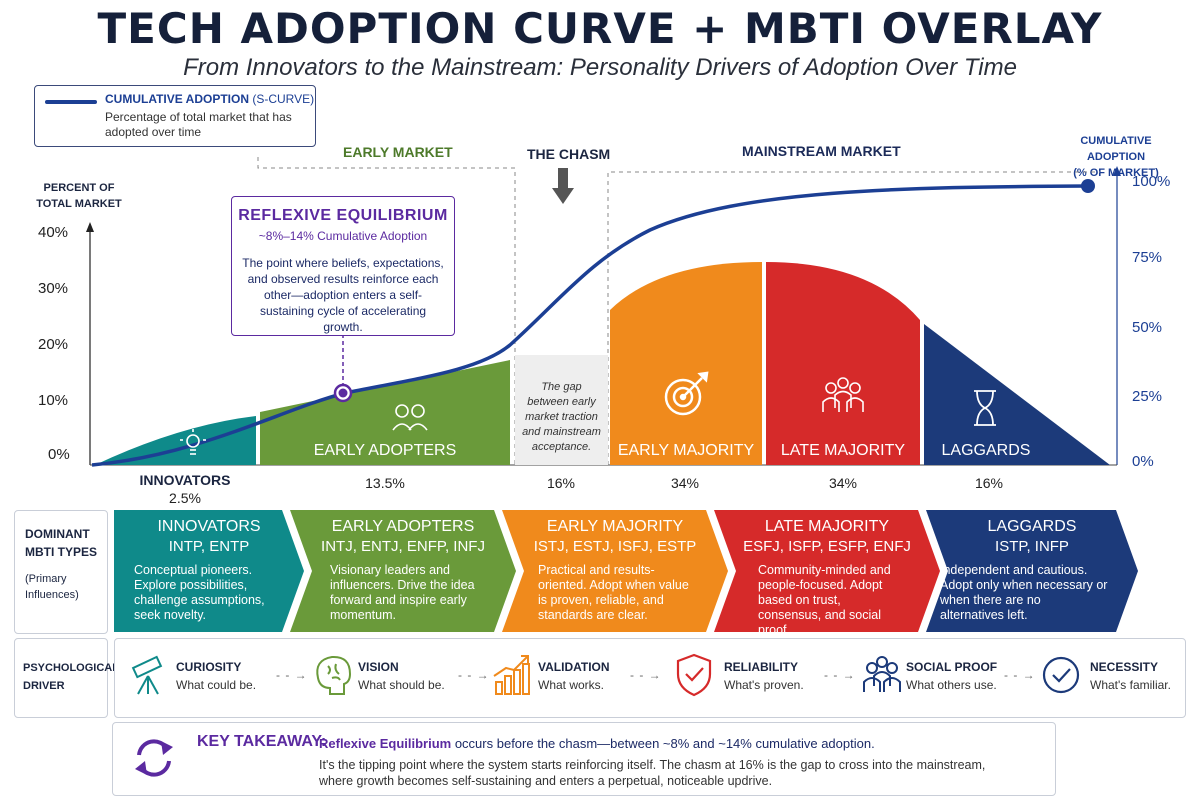  What do you see at coordinates (686, 393) in the screenshot?
I see `target-icon` at bounding box center [686, 393].